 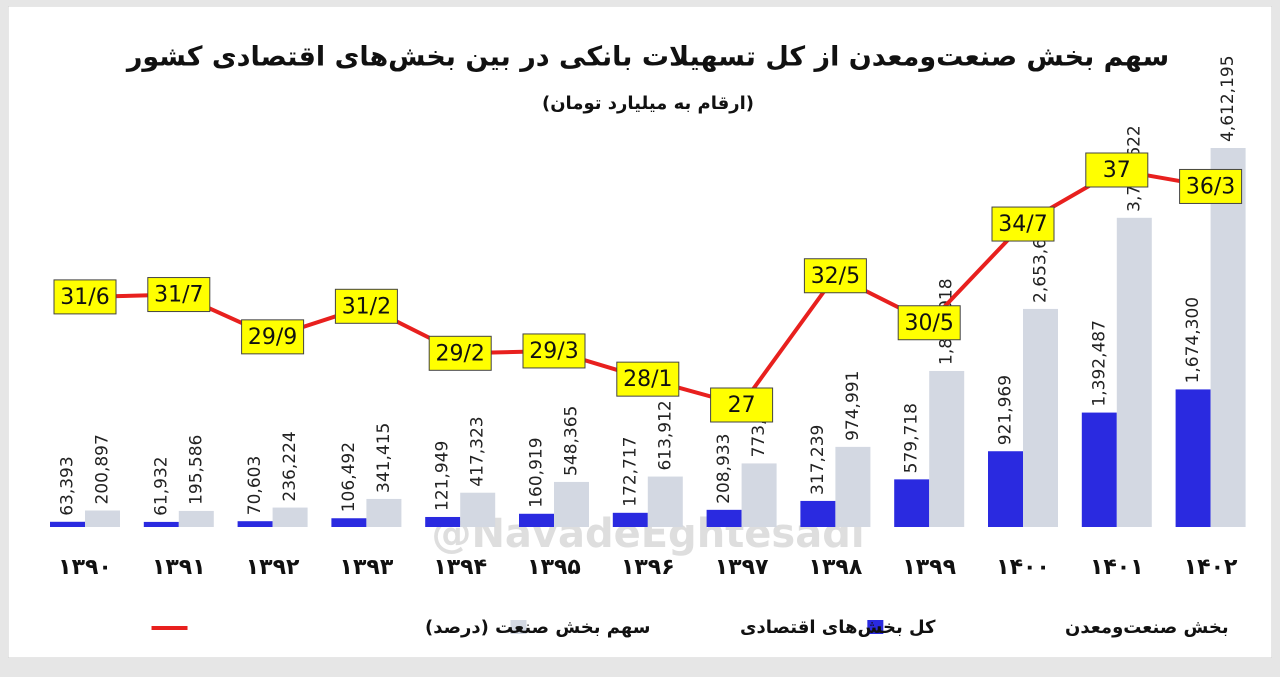 I want to click on bar-value-label: 921,969, so click(x=1006, y=410).